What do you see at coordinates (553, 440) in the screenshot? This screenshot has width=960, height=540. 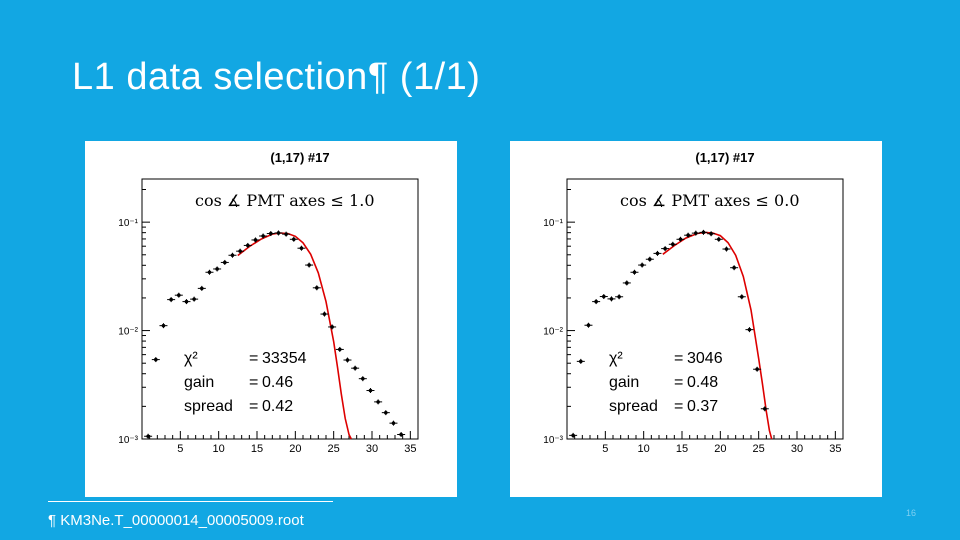 I see `y-tick-label: 10⁻³` at bounding box center [553, 440].